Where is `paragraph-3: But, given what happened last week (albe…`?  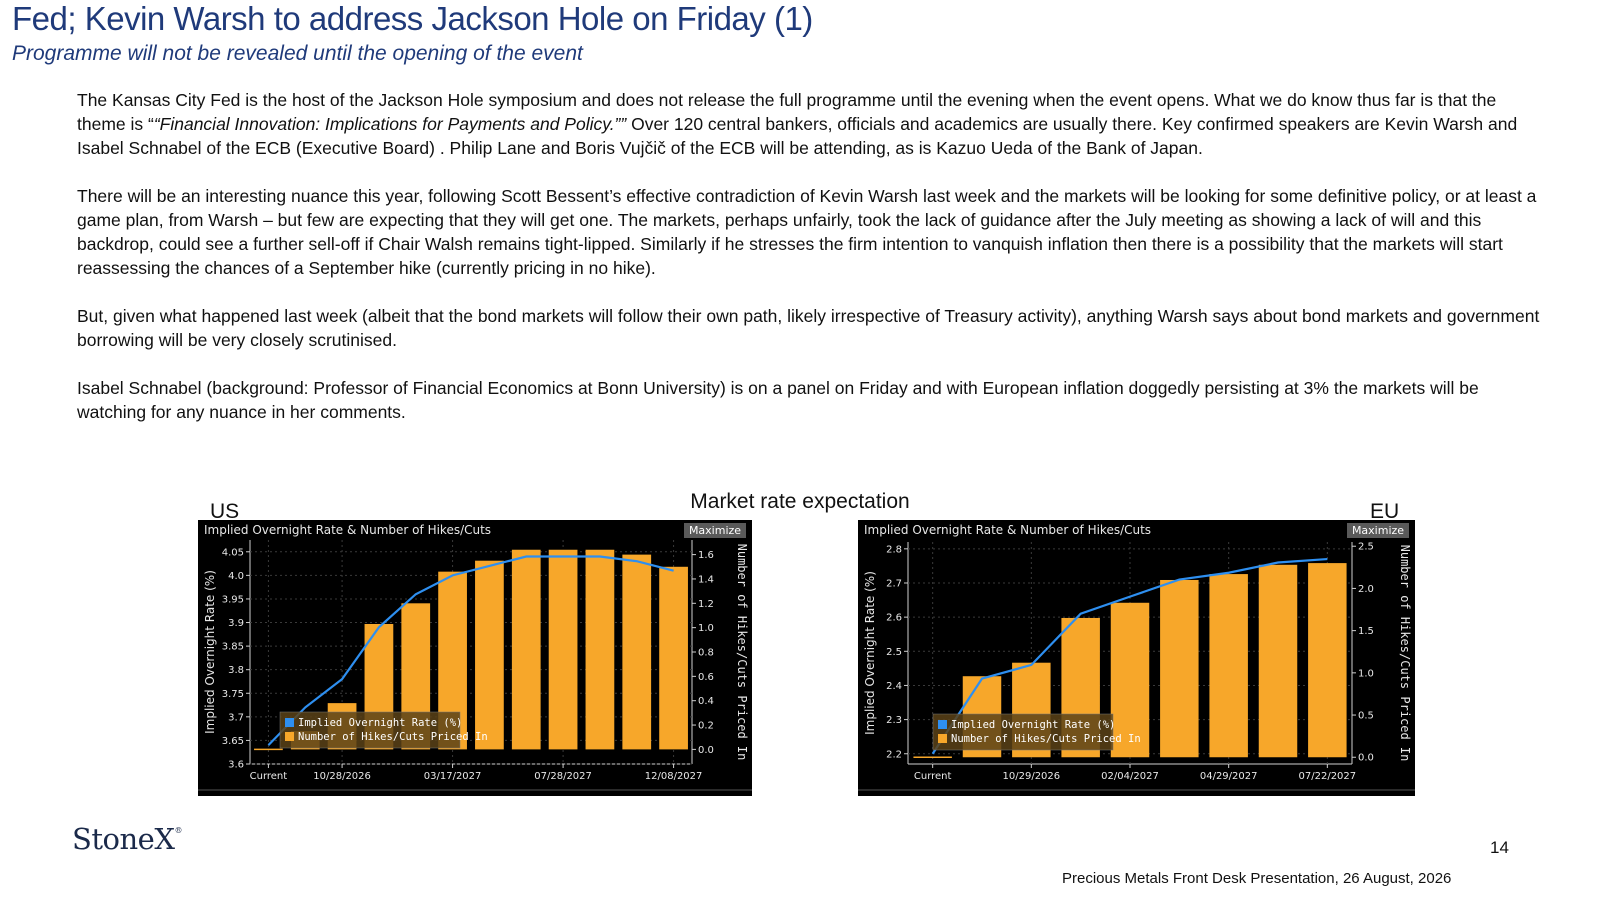 paragraph-3: But, given what happened last week (albe… is located at coordinates (808, 328).